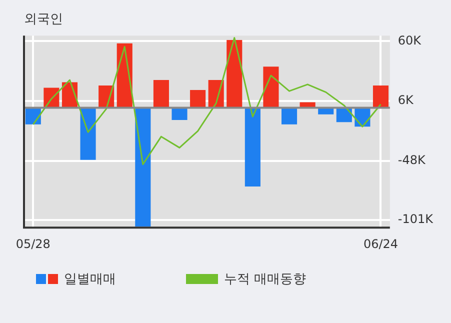 This screenshot has height=323, width=451. I want to click on y-tick-label: 60K, so click(410, 40).